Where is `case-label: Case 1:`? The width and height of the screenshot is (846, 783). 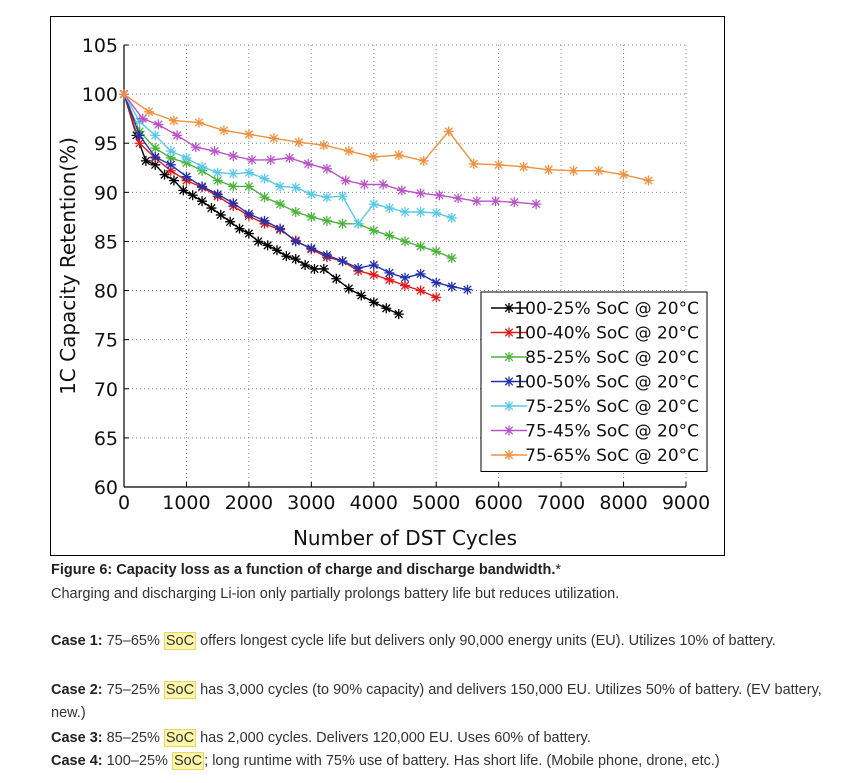
case-label: Case 1: is located at coordinates (77, 641).